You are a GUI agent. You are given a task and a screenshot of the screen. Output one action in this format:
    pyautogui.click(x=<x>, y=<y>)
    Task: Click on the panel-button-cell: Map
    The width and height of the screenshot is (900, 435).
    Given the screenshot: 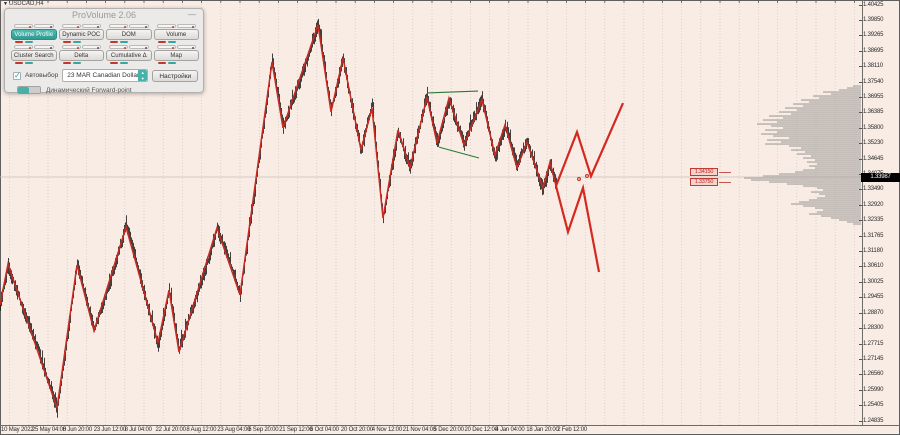 What is the action you would take?
    pyautogui.click(x=176, y=55)
    